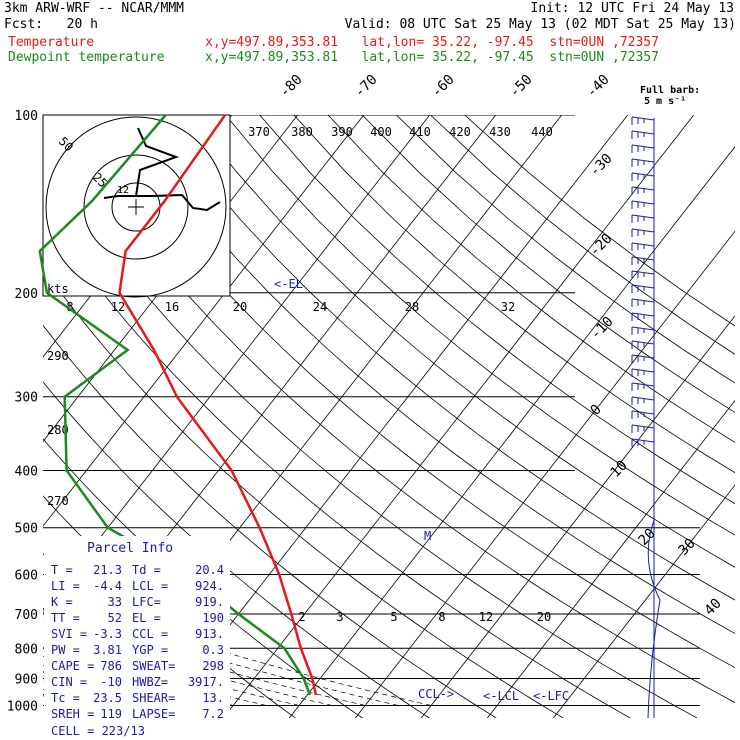  What do you see at coordinates (146, 570) in the screenshot?
I see `parcel-info-key: Td =` at bounding box center [146, 570].